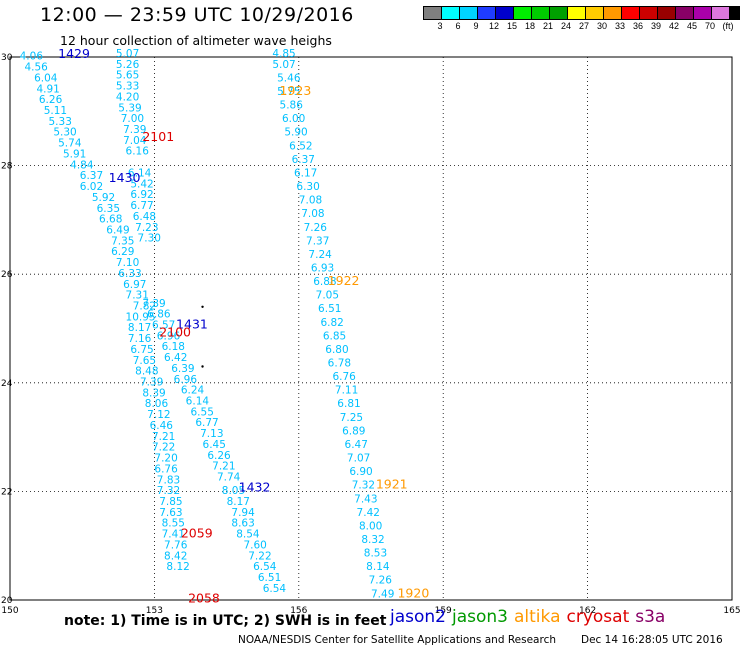  What do you see at coordinates (60, 122) in the screenshot?
I see `wave-height-value: 5.33` at bounding box center [60, 122].